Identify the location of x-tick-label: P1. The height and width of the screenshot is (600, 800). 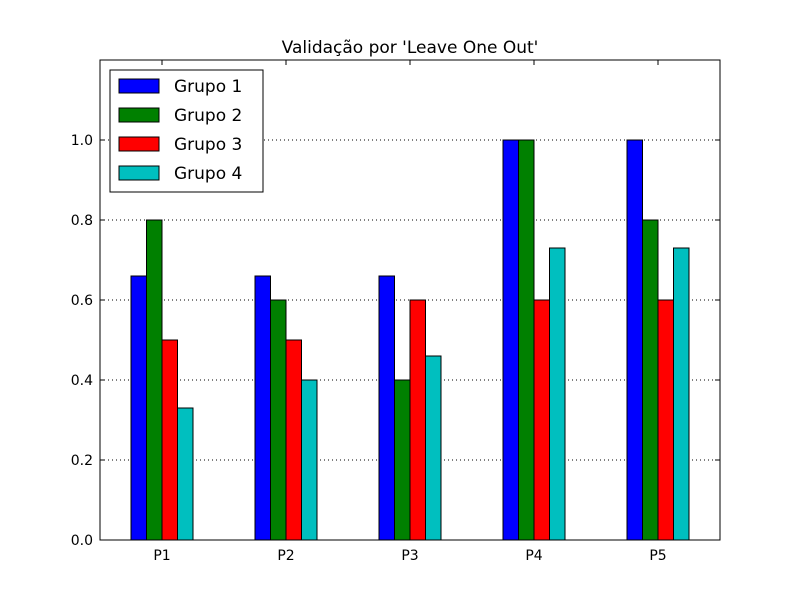
(161, 556).